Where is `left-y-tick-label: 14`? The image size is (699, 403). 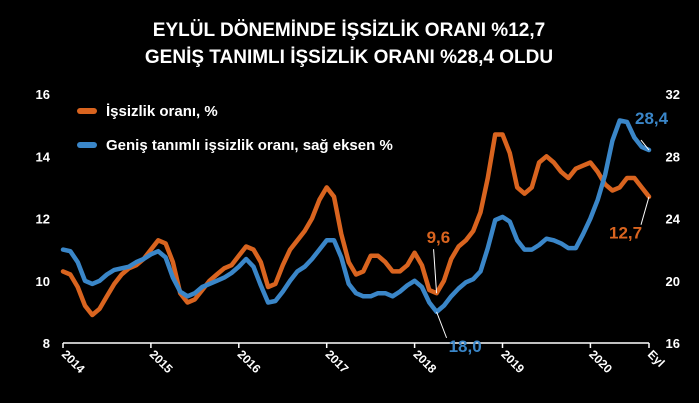
left-y-tick-label: 14 is located at coordinates (43, 156).